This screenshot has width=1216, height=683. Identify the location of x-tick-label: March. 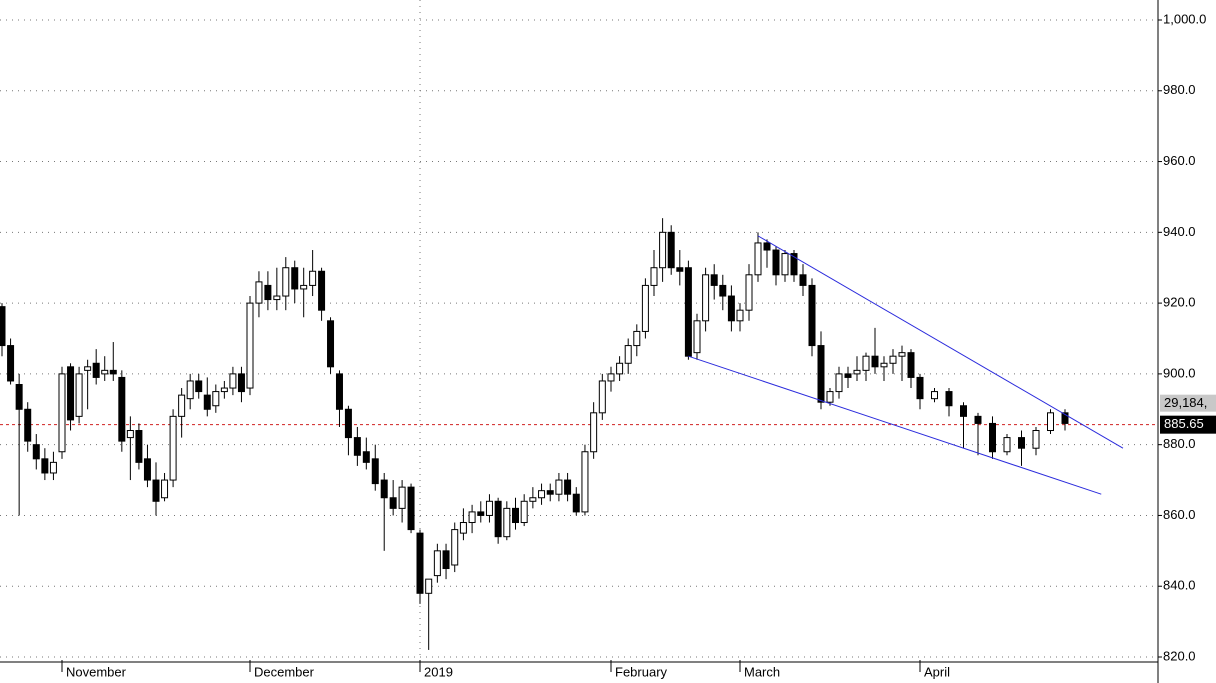
(762, 671).